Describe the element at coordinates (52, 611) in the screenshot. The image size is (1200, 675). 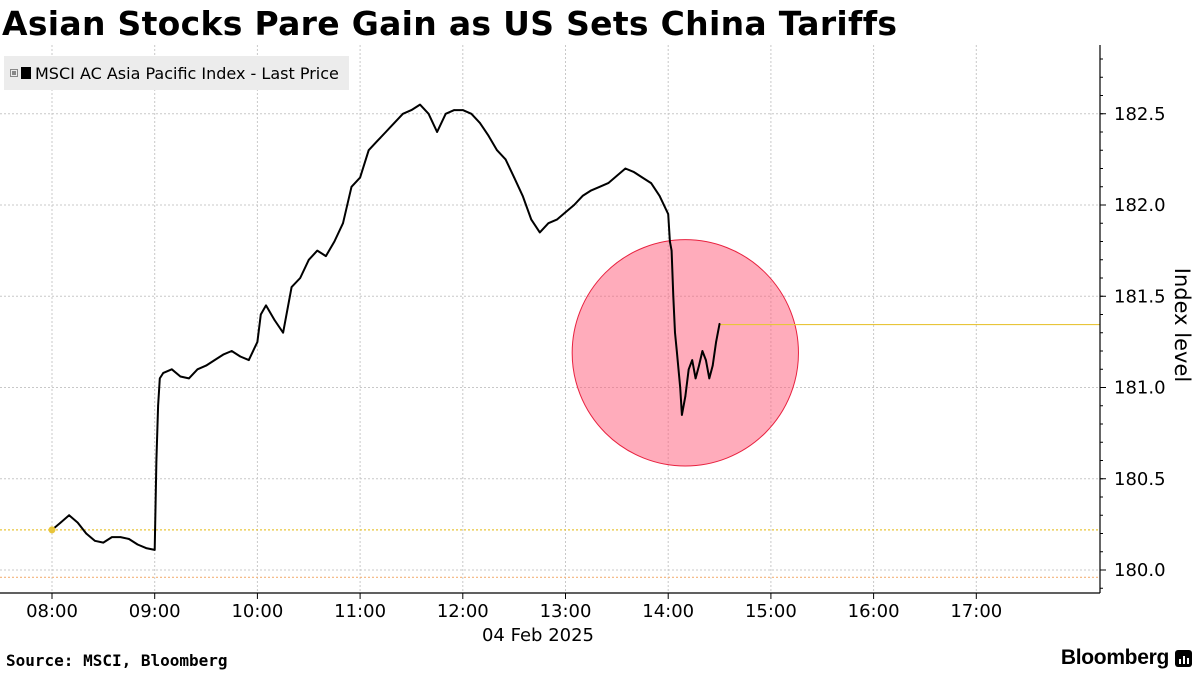
I see `x-tick-label: 08:00` at that location.